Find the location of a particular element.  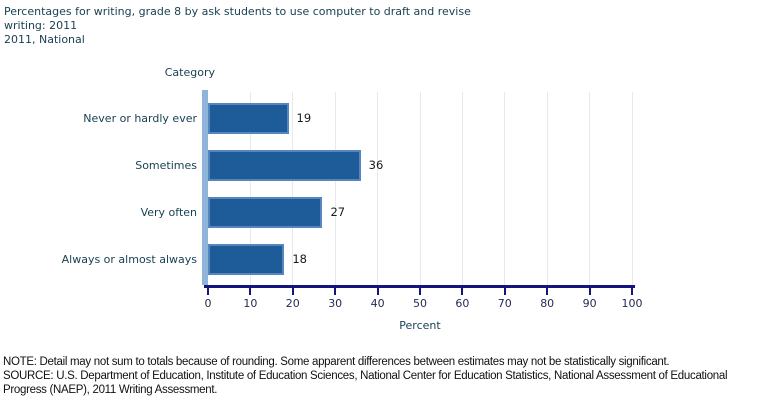

x-tick-label-10: 10 is located at coordinates (250, 303).